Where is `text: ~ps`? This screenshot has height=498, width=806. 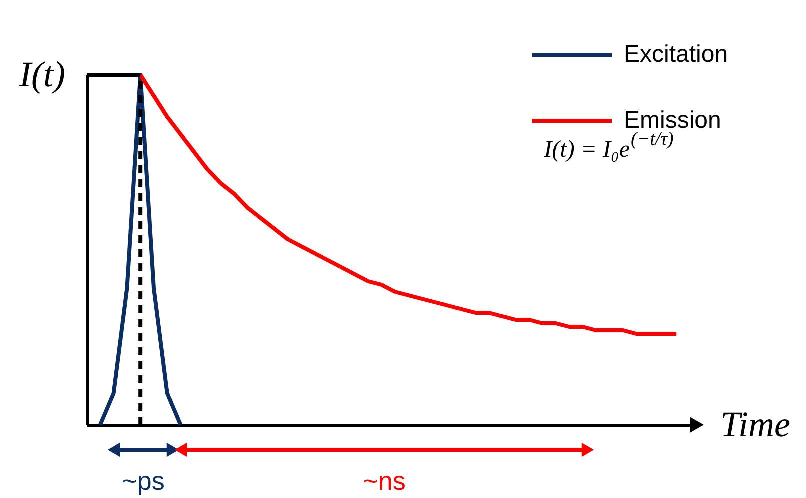 text: ~ps is located at coordinates (143, 481).